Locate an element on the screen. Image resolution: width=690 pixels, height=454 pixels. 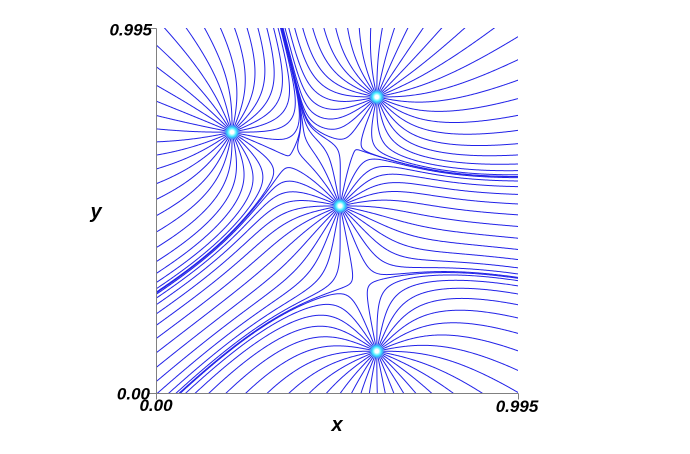
y-axis-title: y is located at coordinates (96, 212).